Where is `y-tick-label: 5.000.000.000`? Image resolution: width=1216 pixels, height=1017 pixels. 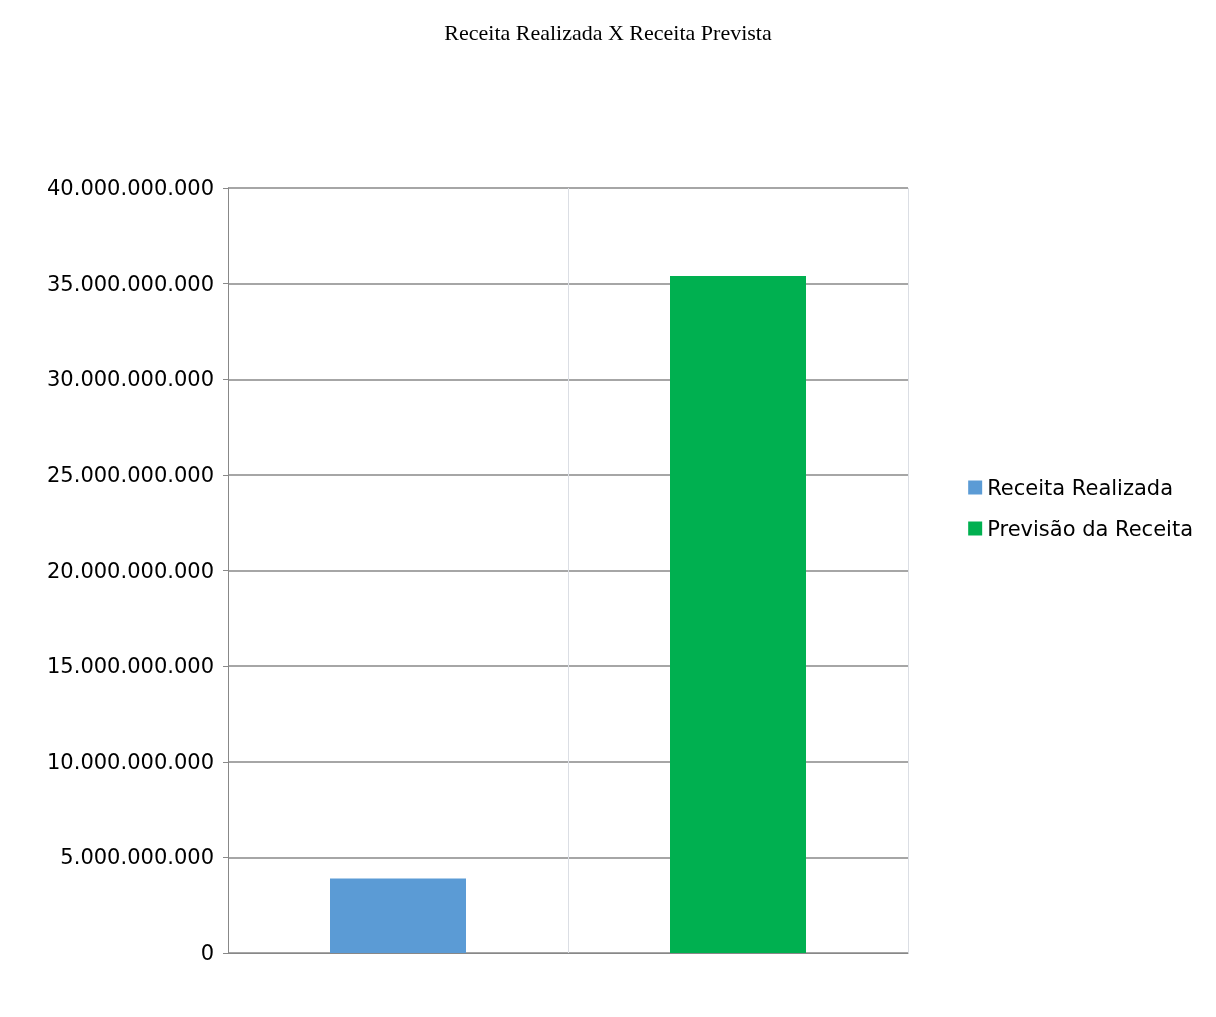 y-tick-label: 5.000.000.000 is located at coordinates (137, 857).